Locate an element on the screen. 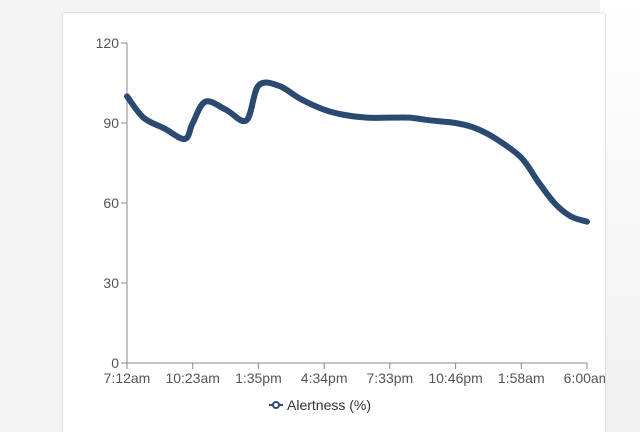 The height and width of the screenshot is (432, 640). x-tick-label: 1:58am is located at coordinates (521, 378).